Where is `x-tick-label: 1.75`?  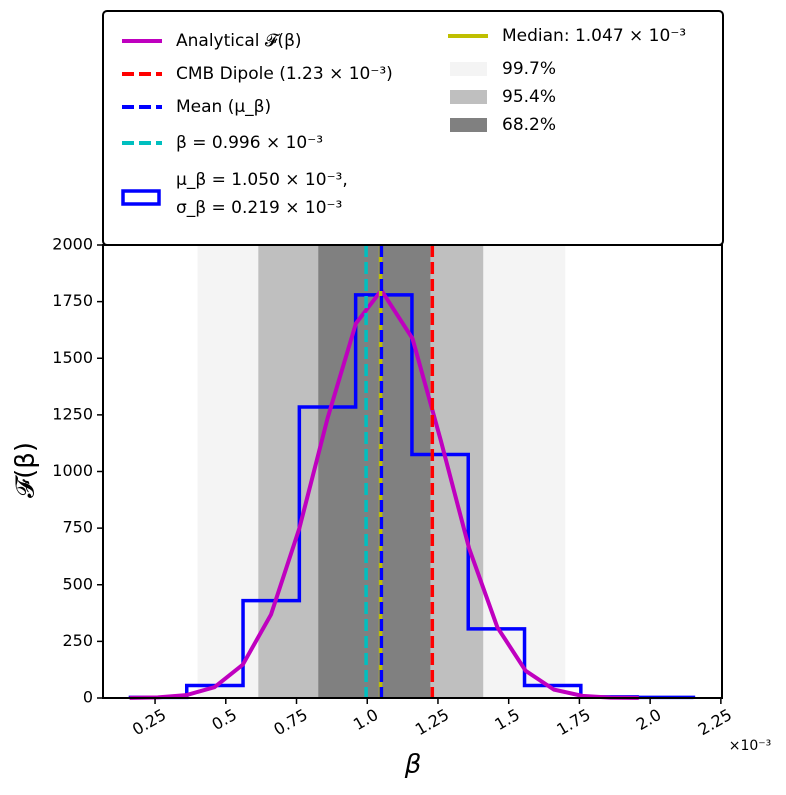 x-tick-label: 1.75 is located at coordinates (573, 722).